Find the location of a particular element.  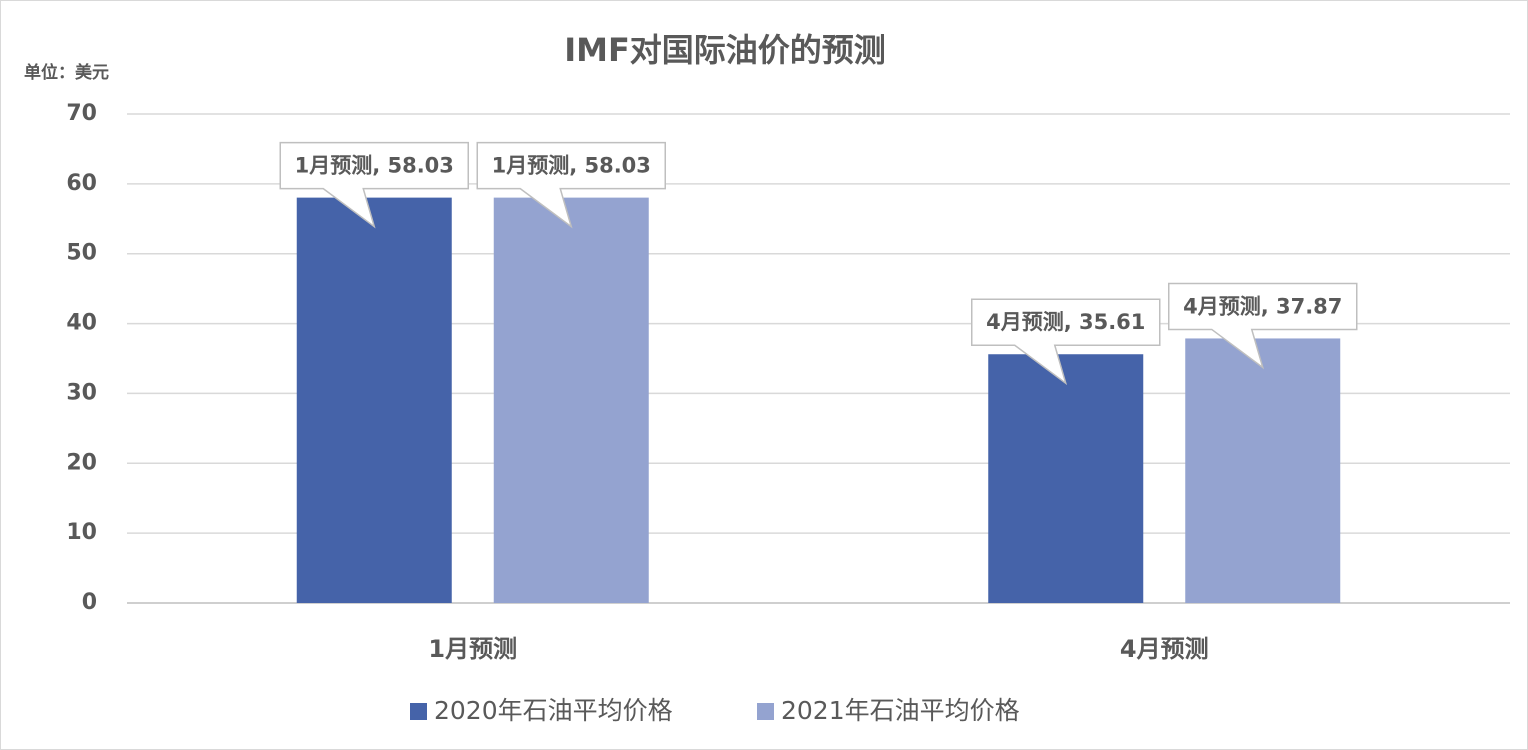

y-tick-label: 50 is located at coordinates (81, 253).